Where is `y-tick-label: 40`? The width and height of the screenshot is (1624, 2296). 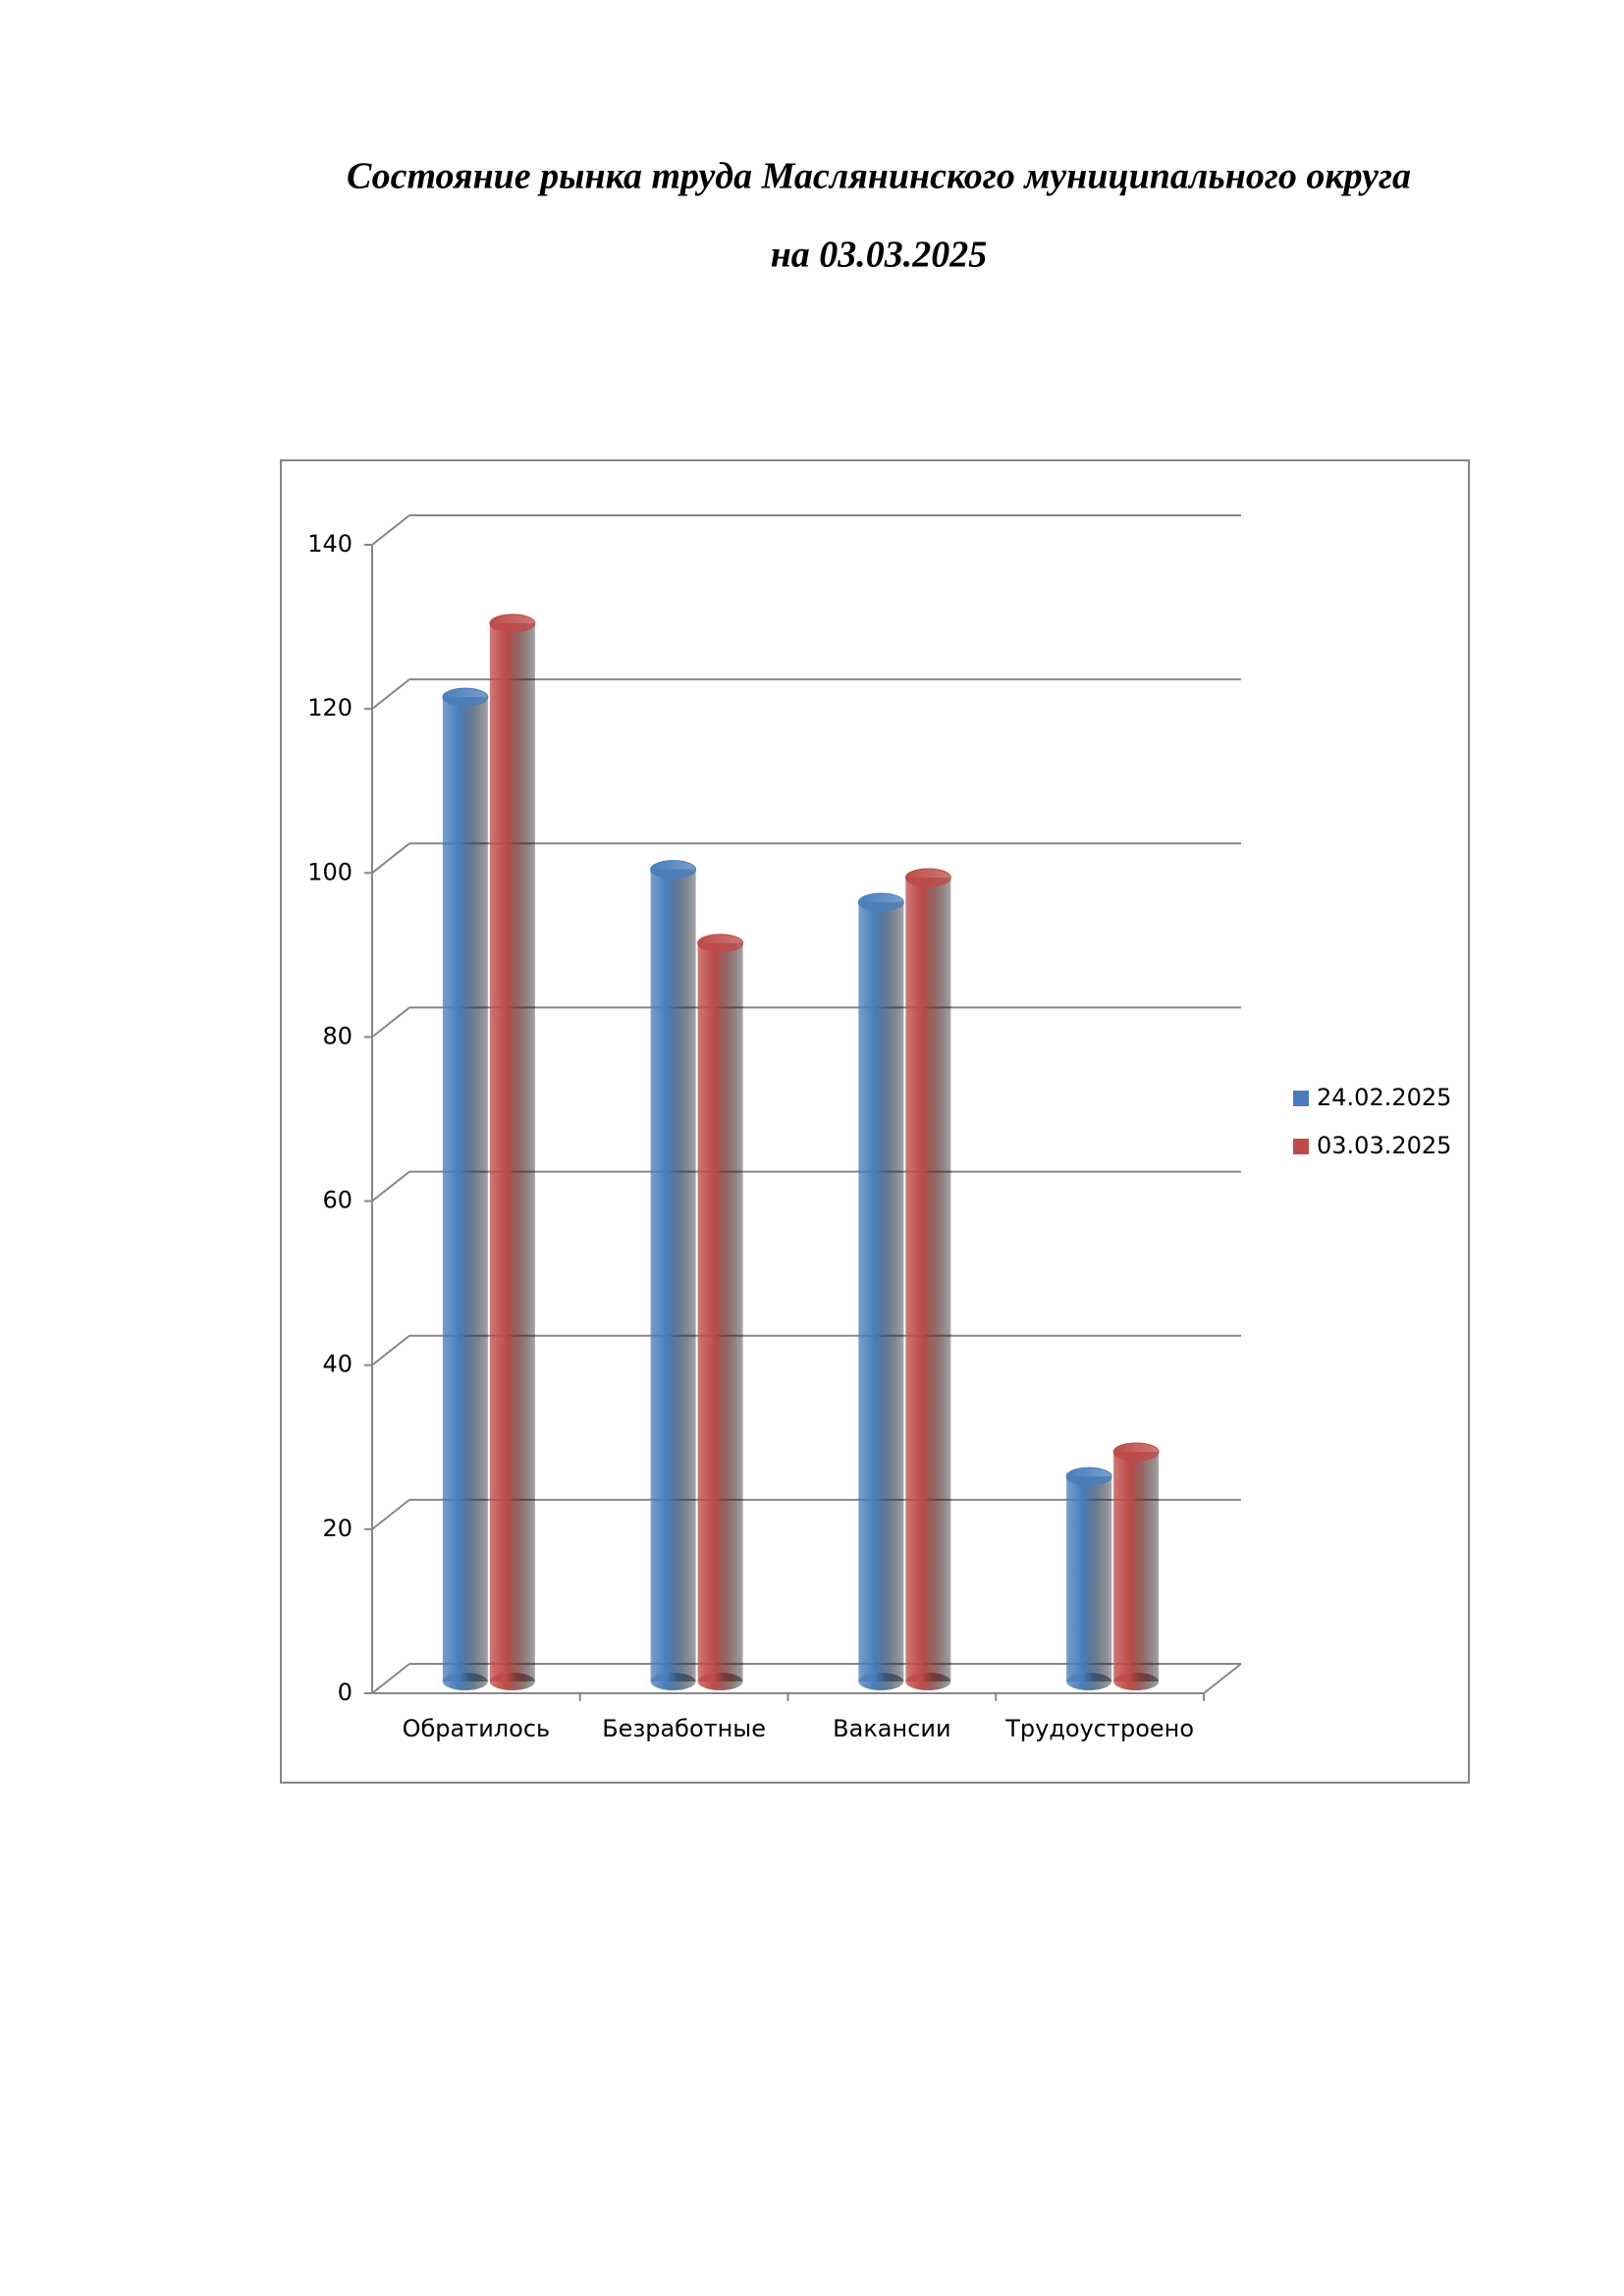
y-tick-label: 40 is located at coordinates (337, 1364).